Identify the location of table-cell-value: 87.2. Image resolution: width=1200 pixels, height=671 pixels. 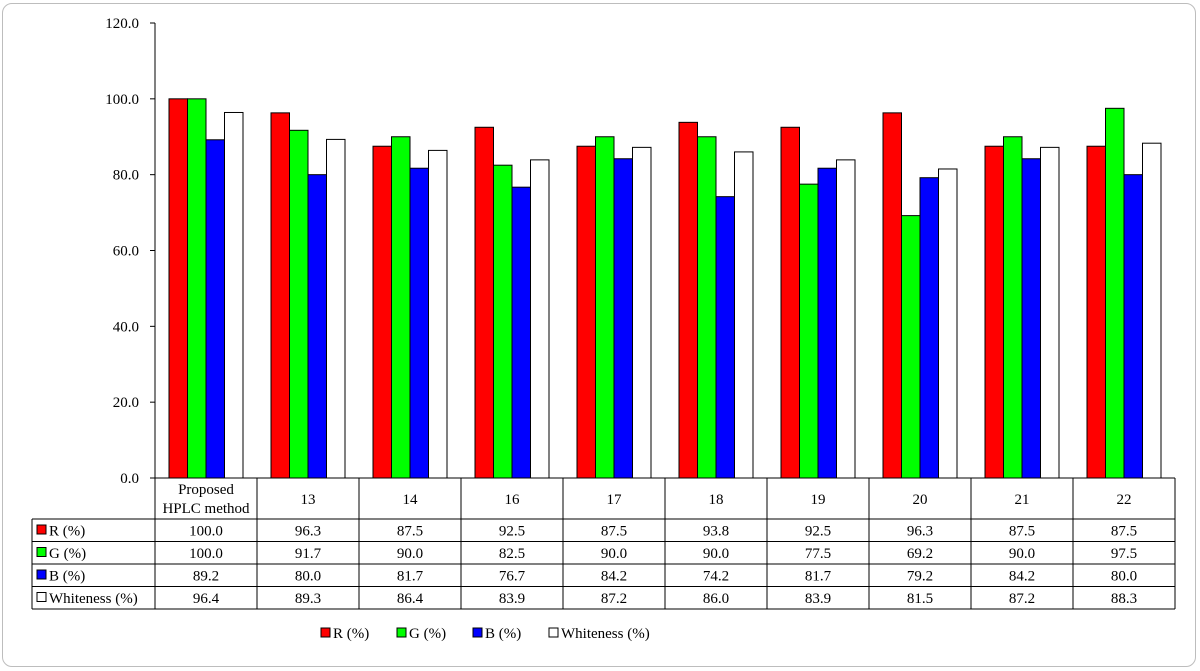
(614, 599).